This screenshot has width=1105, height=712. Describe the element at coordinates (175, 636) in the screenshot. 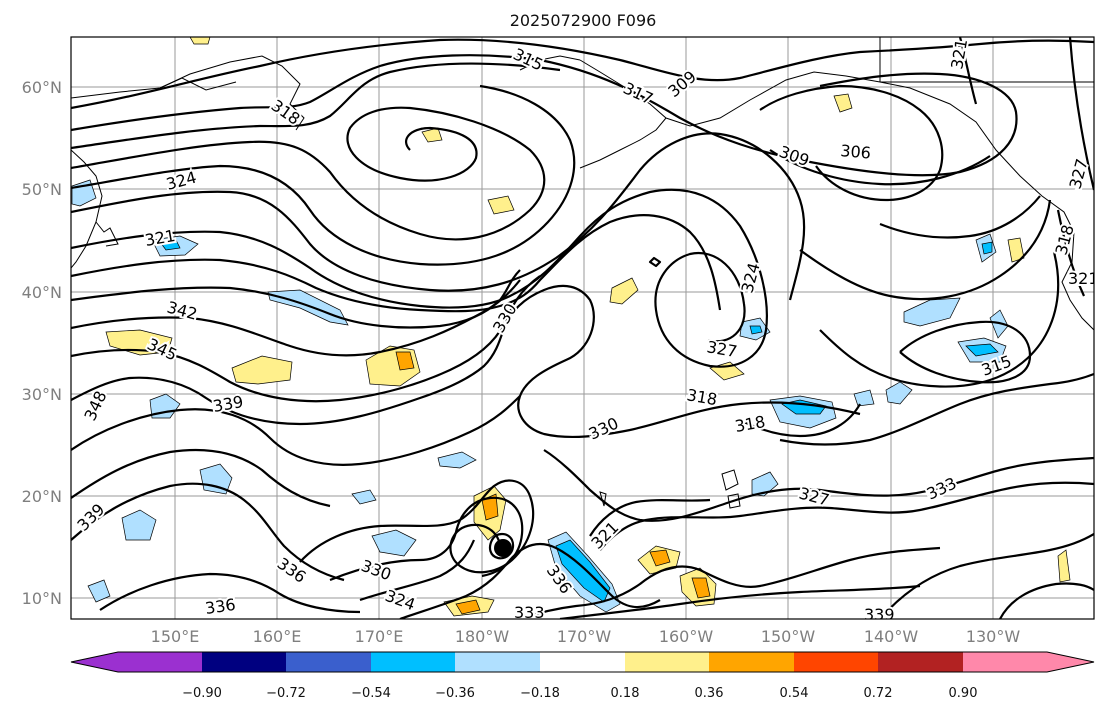

I see `lon-label: 150°E` at that location.